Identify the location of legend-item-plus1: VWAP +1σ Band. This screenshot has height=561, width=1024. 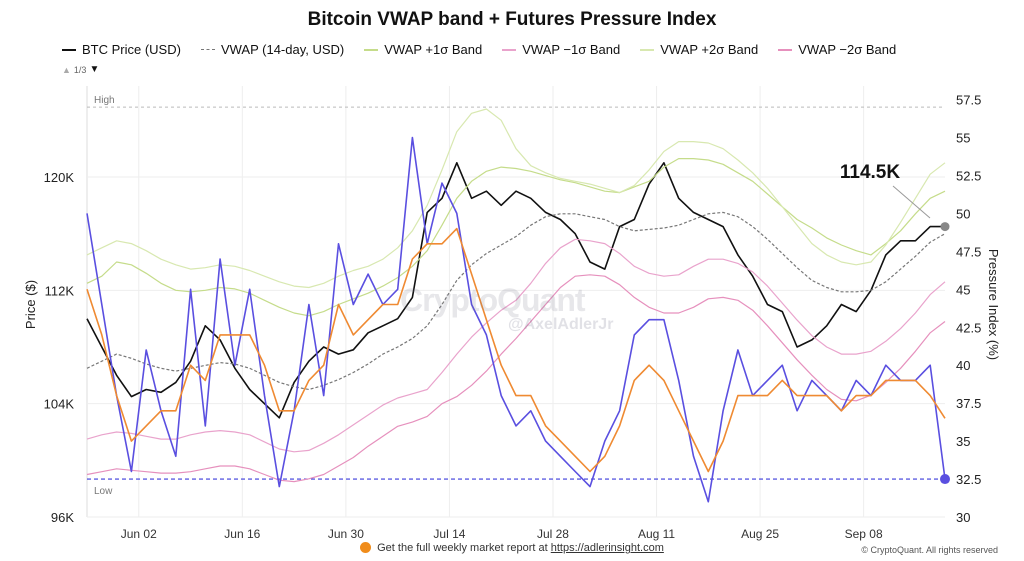
(423, 49).